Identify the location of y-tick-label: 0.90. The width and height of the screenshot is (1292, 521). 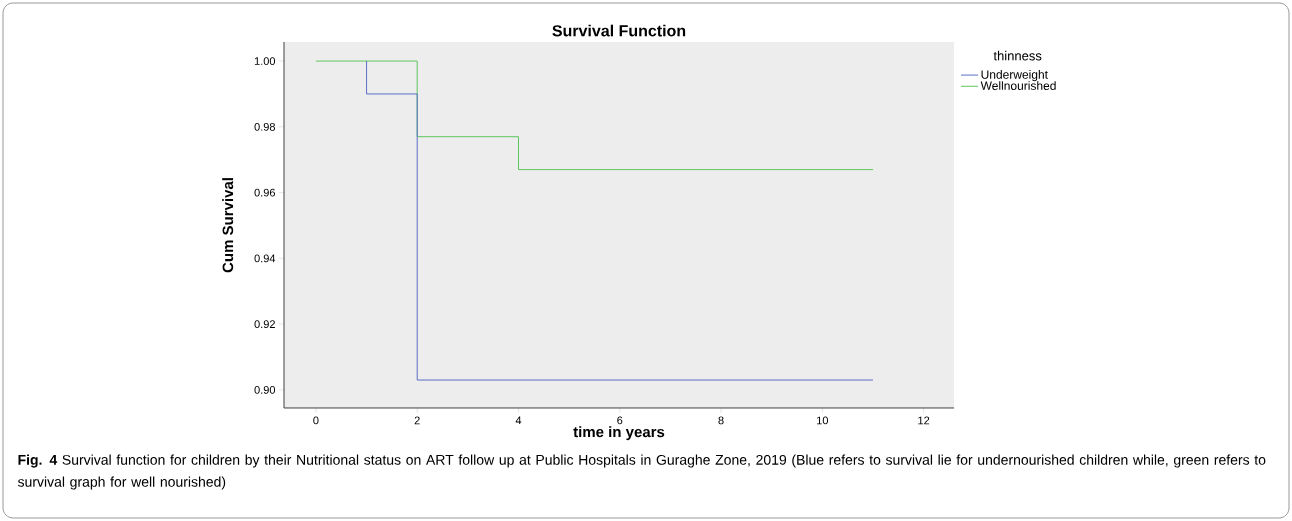
(265, 390).